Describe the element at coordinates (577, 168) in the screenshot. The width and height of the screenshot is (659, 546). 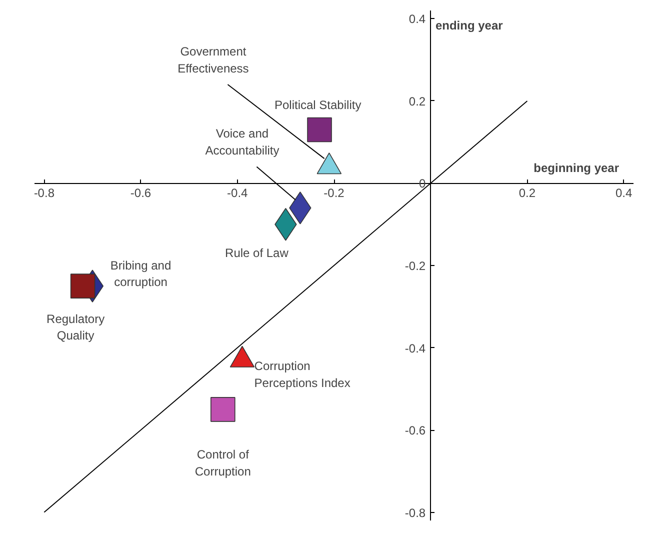
I see `x-axis-title: beginning year` at that location.